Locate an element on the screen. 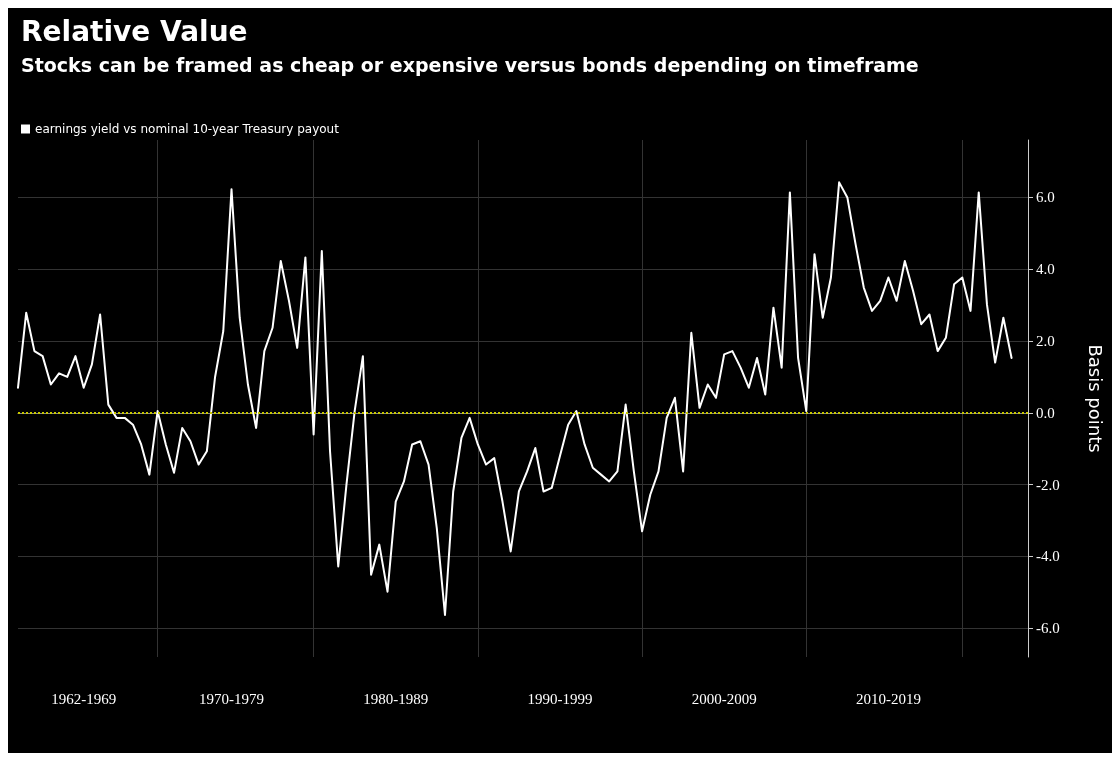 This screenshot has width=1120, height=761. y-axis-title: Basis points is located at coordinates (1095, 398).